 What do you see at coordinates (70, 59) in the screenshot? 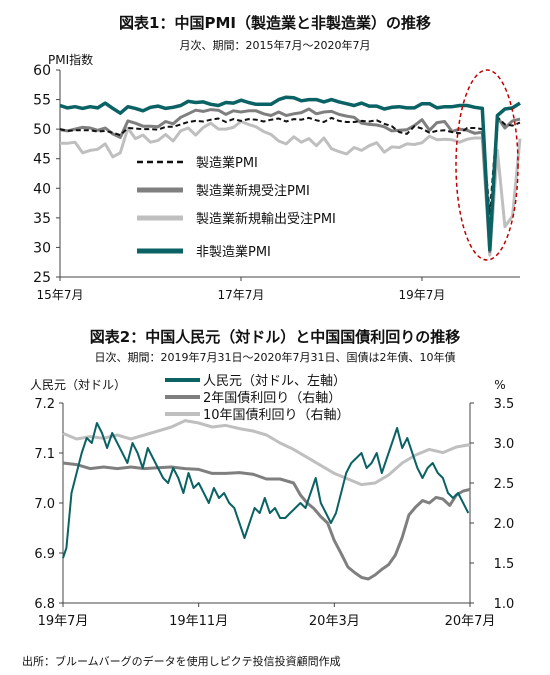
I see `y-axis-label: PMI指数` at bounding box center [70, 59].